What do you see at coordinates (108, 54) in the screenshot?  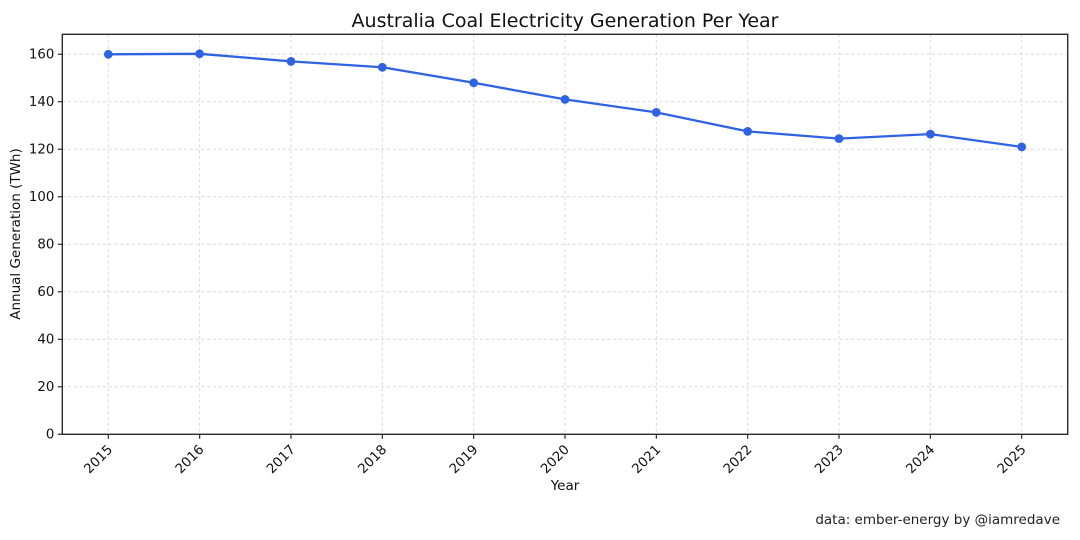 I see `data-point-2015` at bounding box center [108, 54].